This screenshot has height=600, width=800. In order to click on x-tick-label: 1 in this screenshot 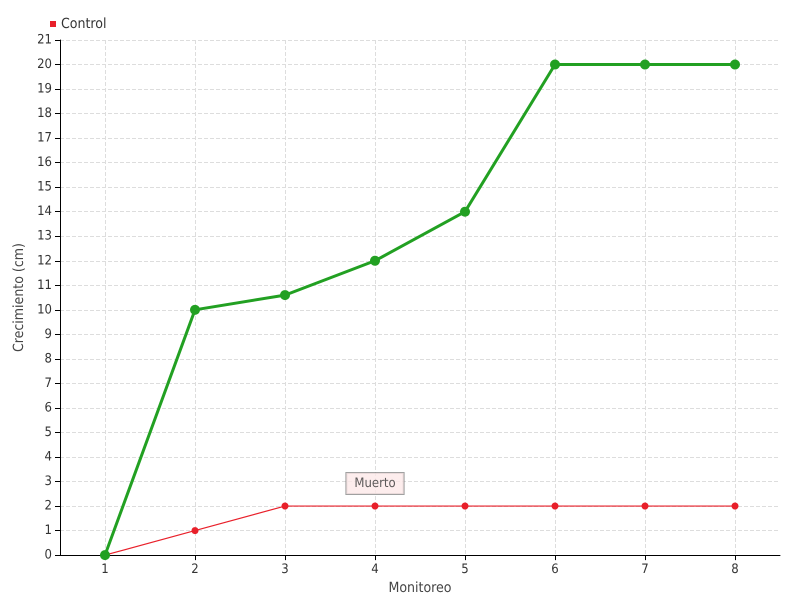, I will do `click(105, 570)`.